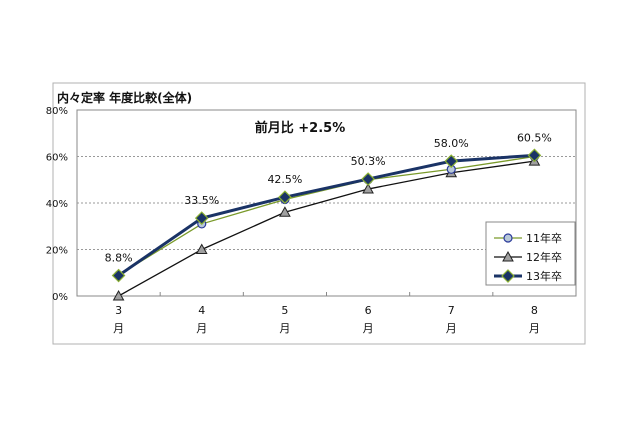  I want to click on x-tick-label: 6, so click(368, 310).